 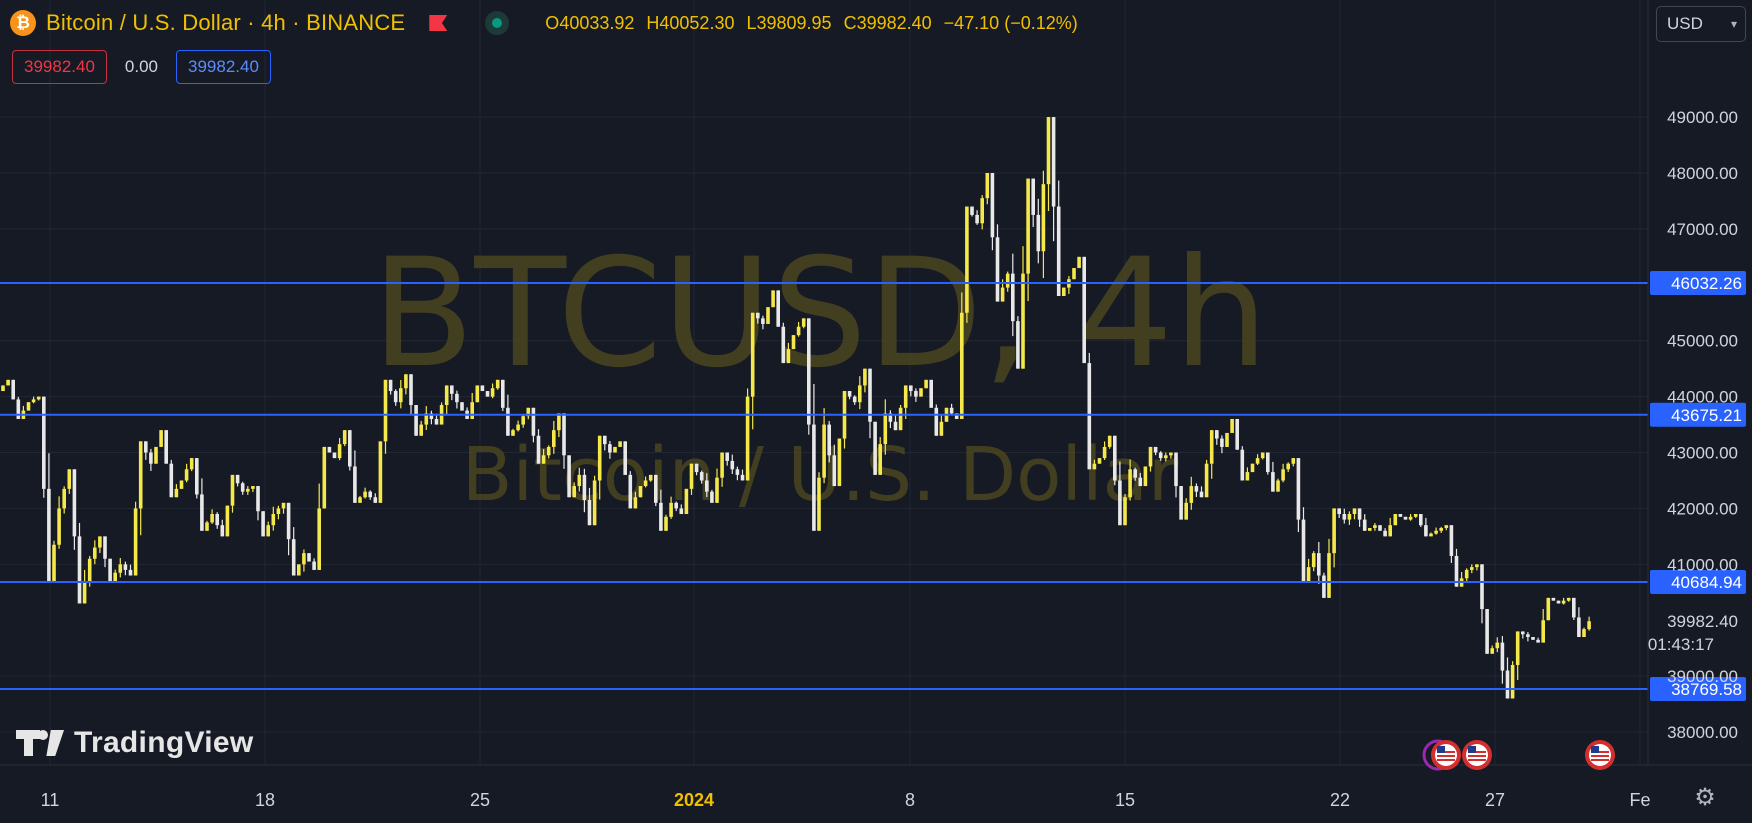 What do you see at coordinates (438, 23) in the screenshot?
I see `flag-icon` at bounding box center [438, 23].